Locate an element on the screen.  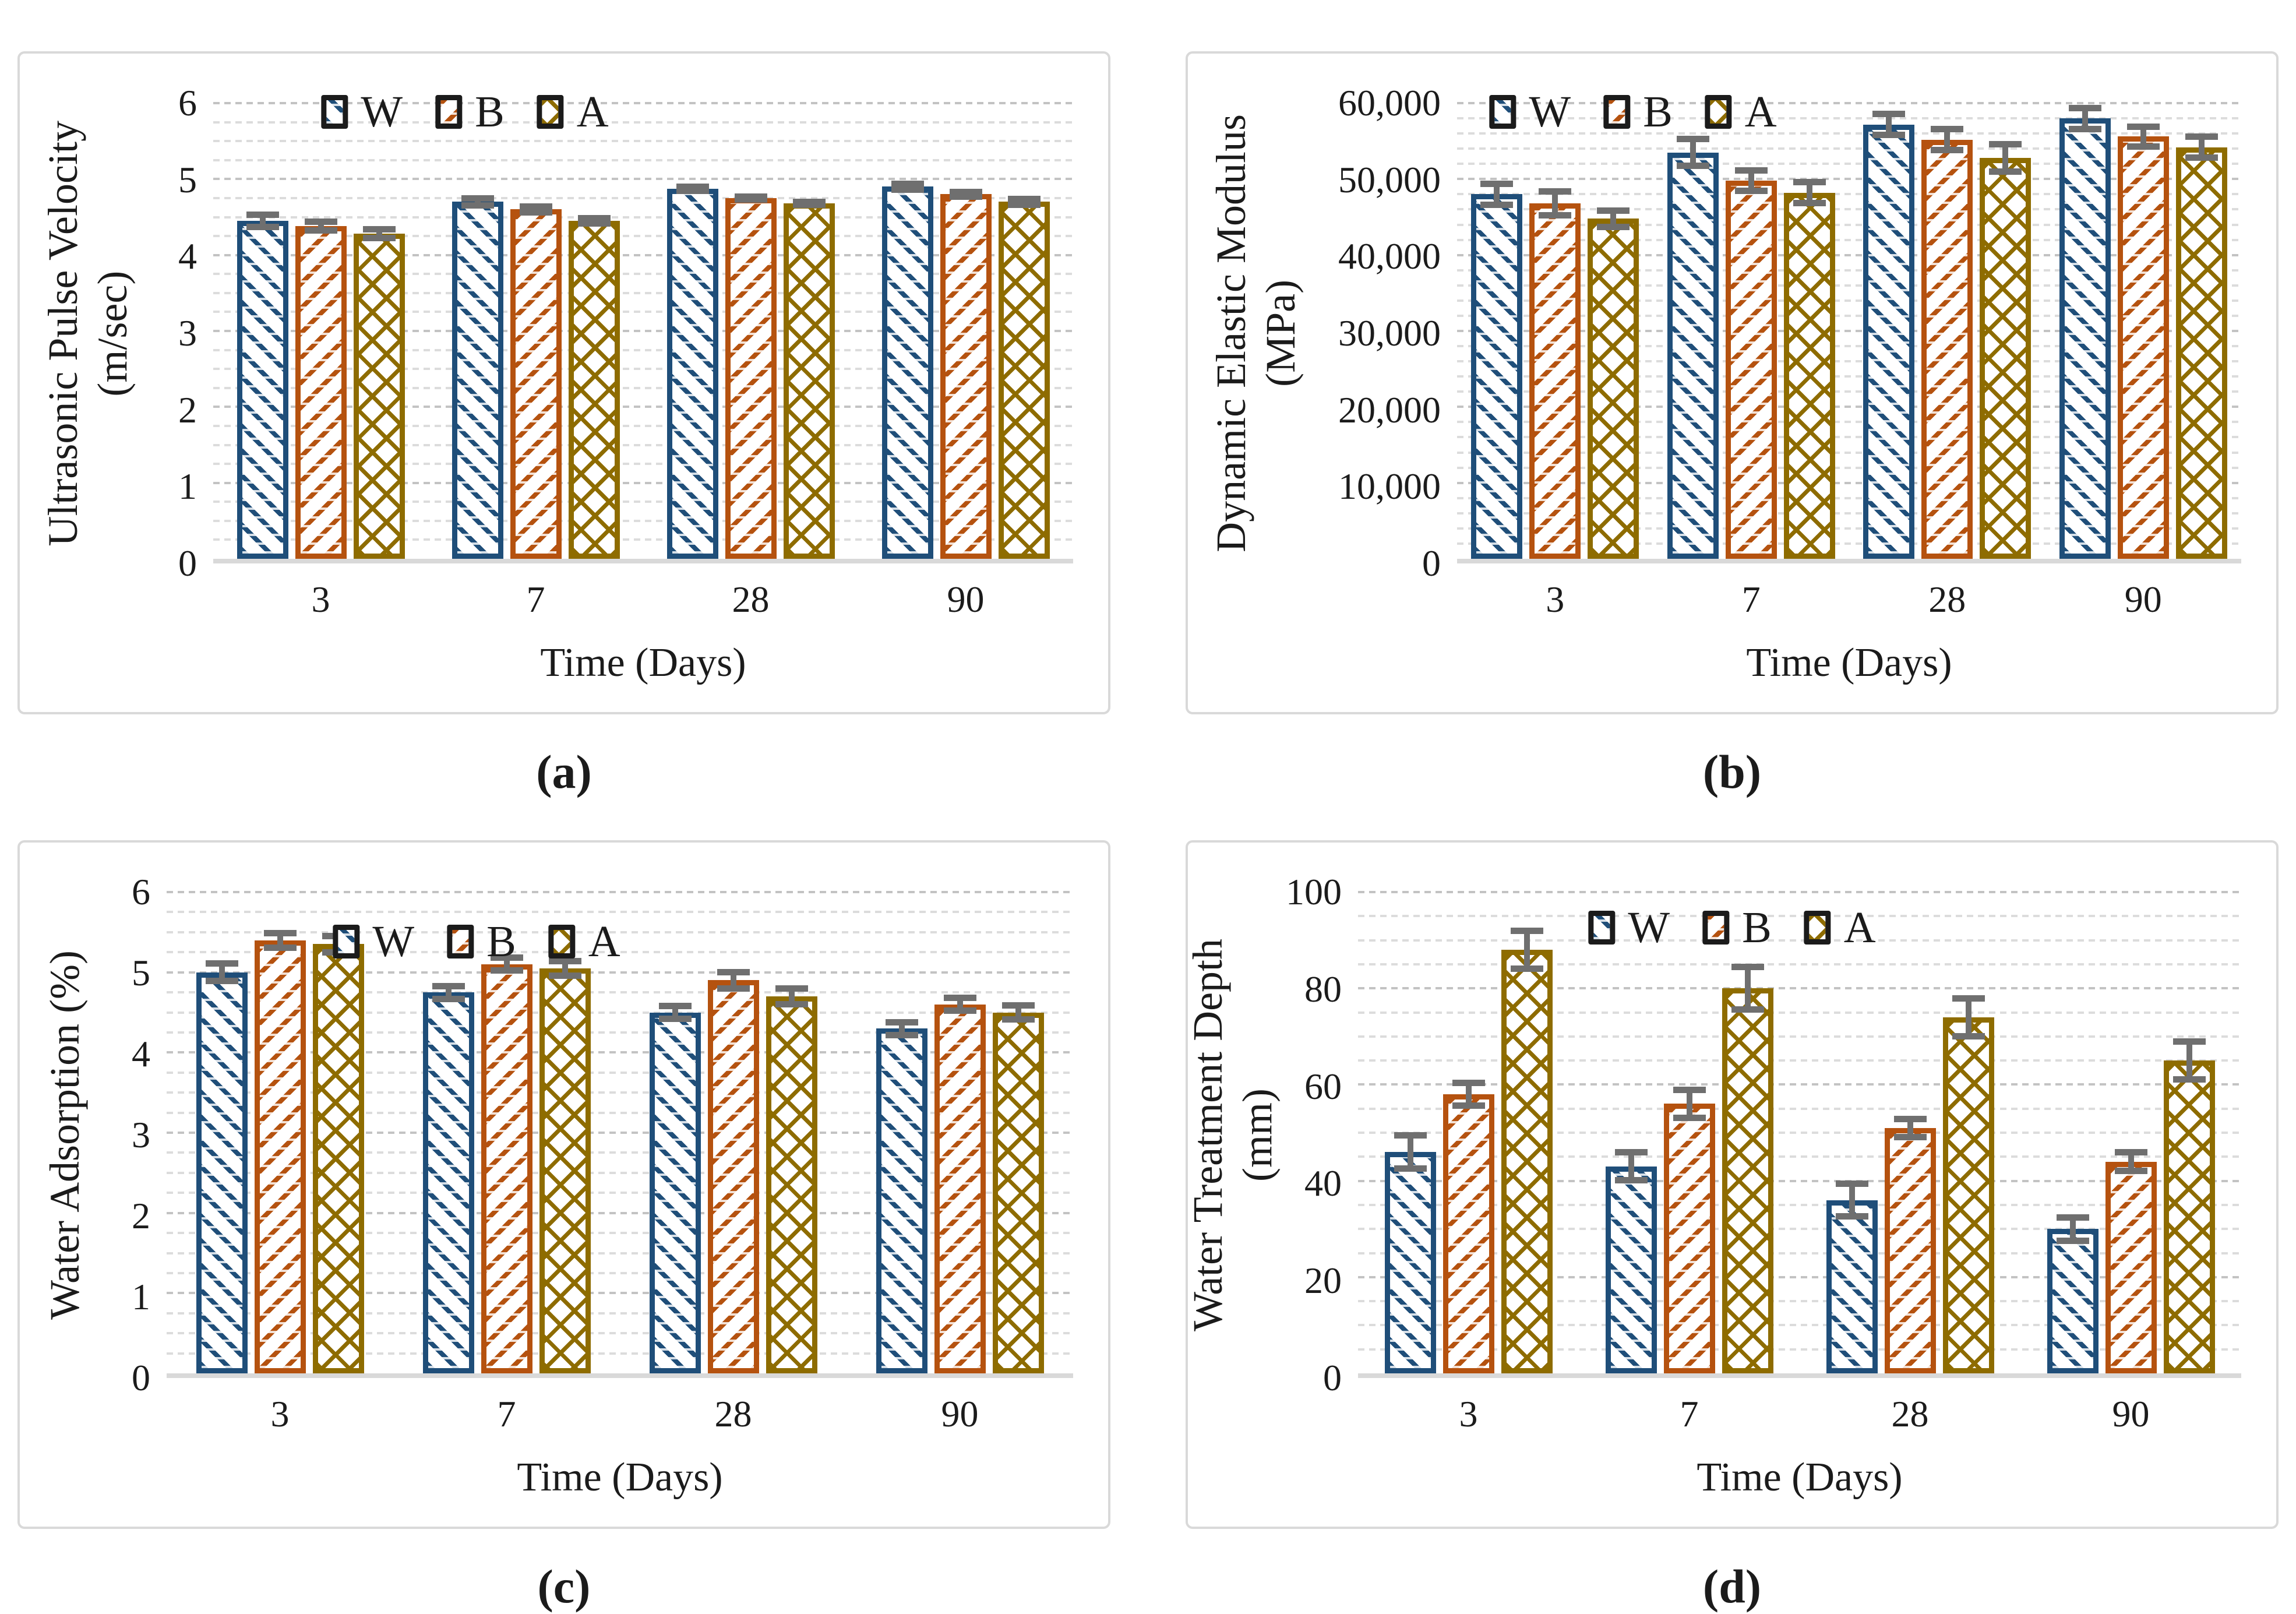
y-tick-label: 40,000 is located at coordinates (1389, 256).